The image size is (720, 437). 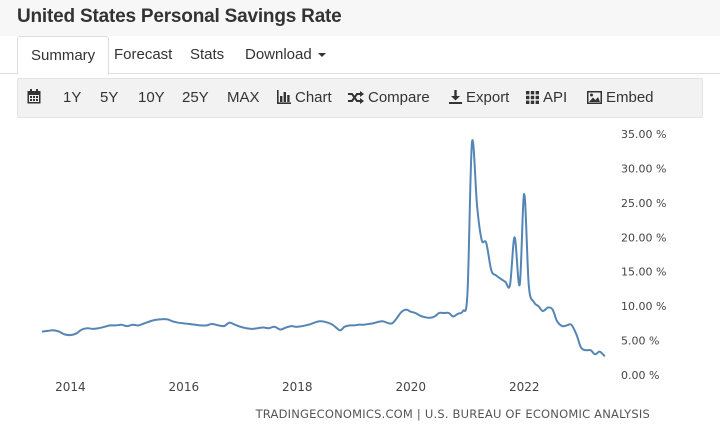 I want to click on api-button: API, so click(x=546, y=98).